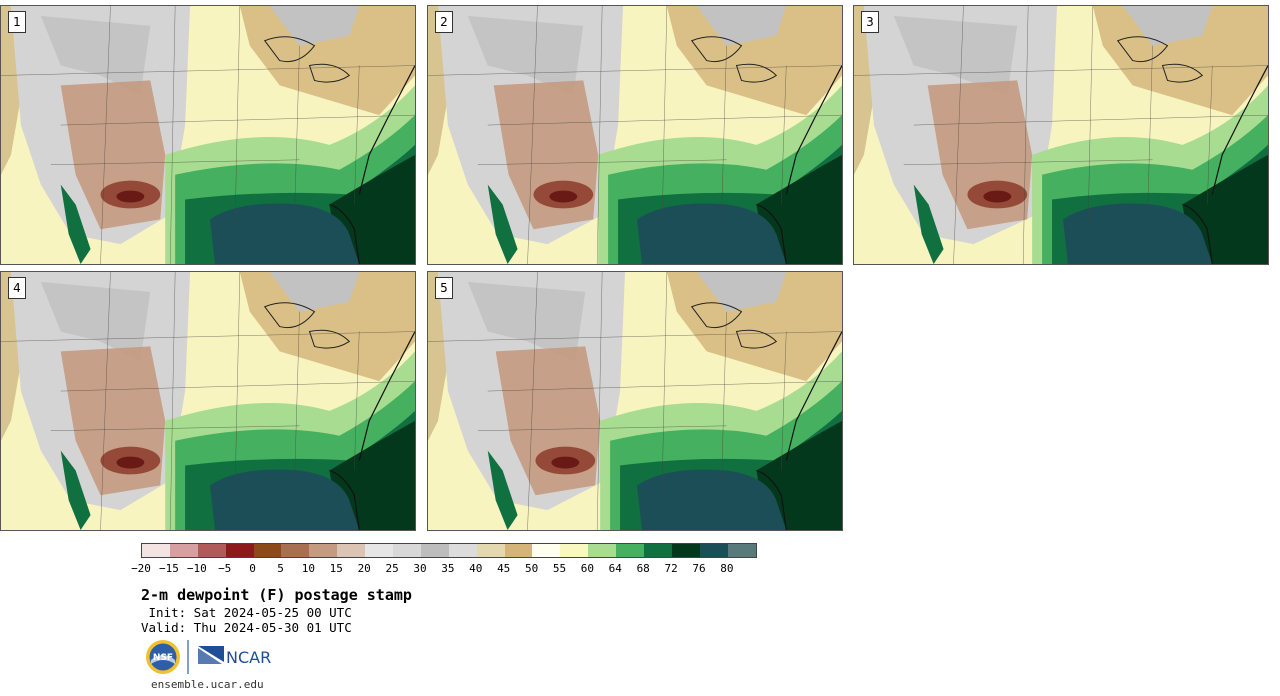  I want to click on colorbar-tick-label: 20, so click(364, 568).